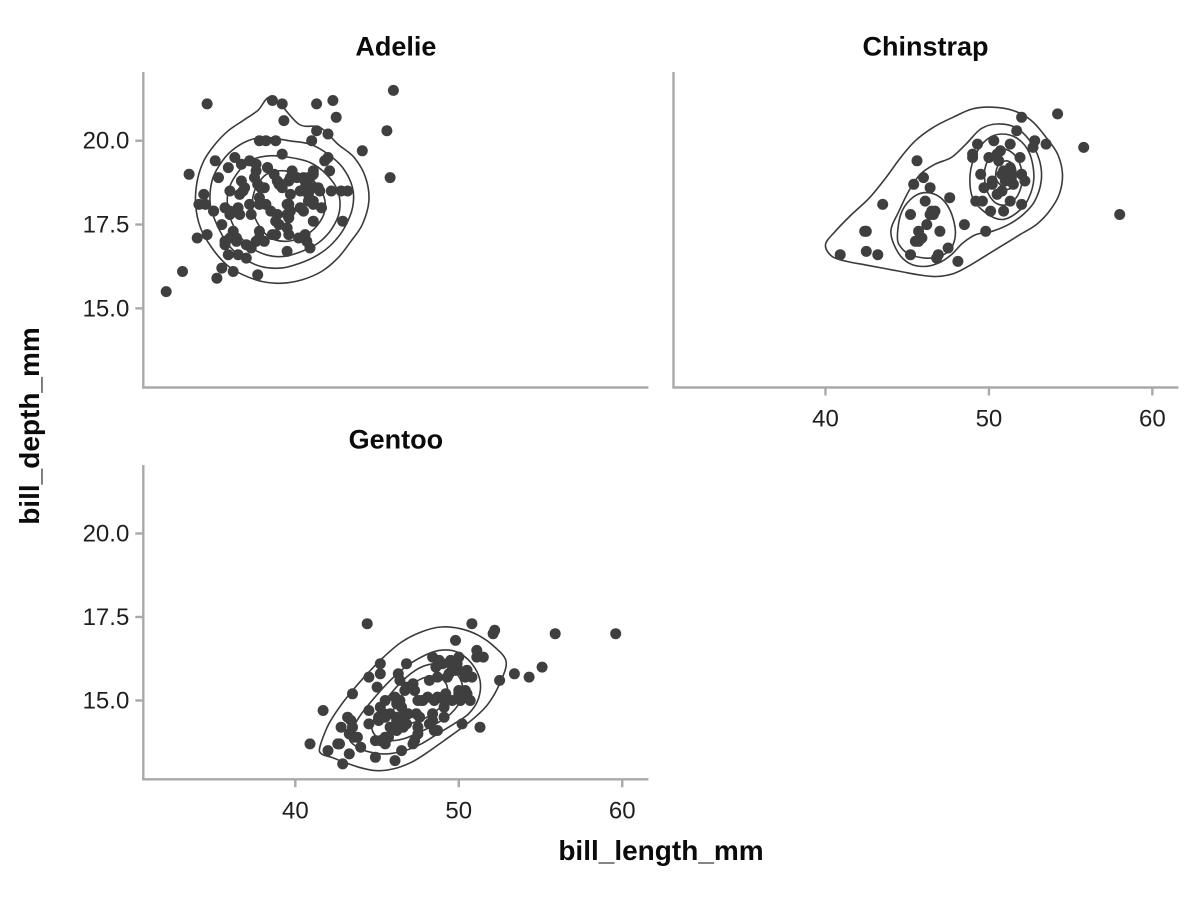  What do you see at coordinates (989, 419) in the screenshot?
I see `x-tick-label: 50` at bounding box center [989, 419].